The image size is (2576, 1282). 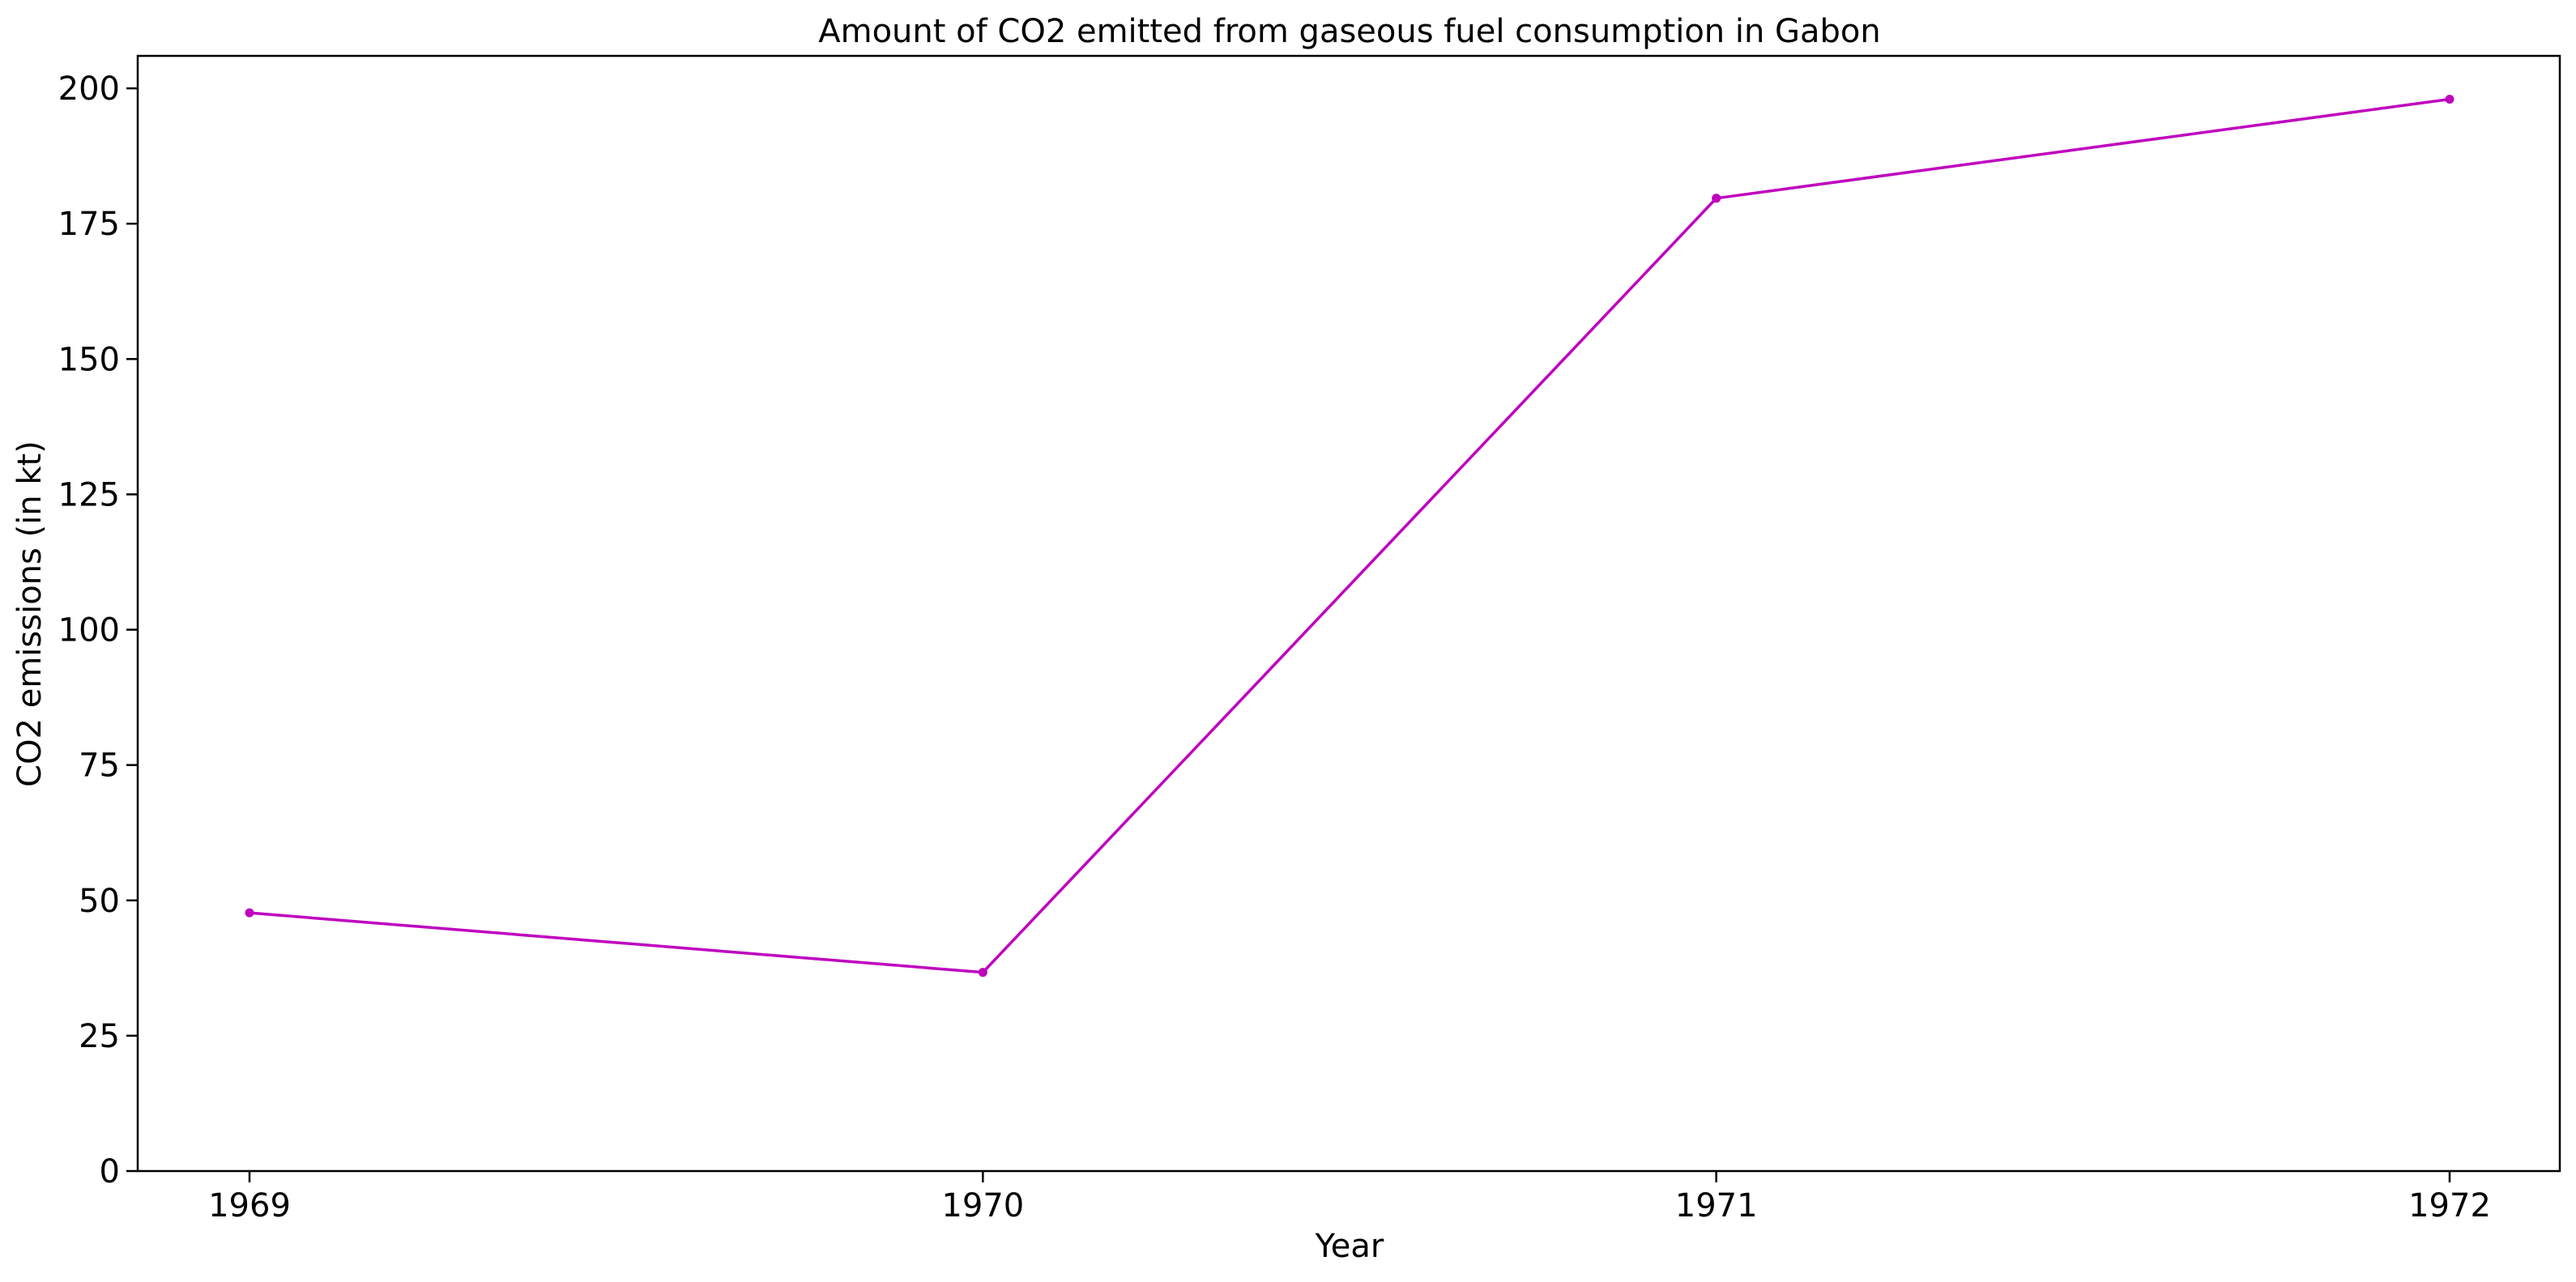 What do you see at coordinates (99, 766) in the screenshot?
I see `y-tick-label: 75` at bounding box center [99, 766].